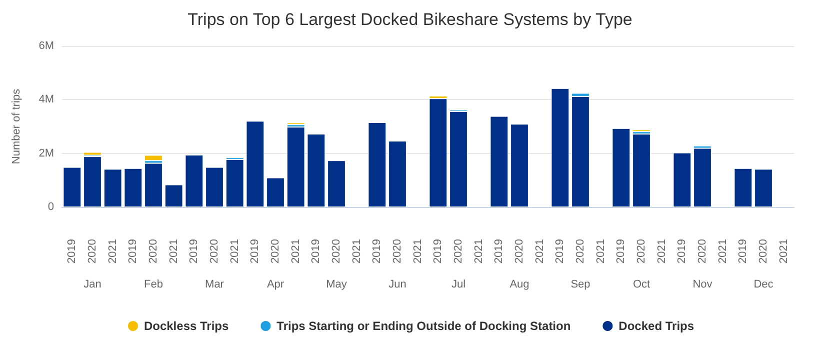  What do you see at coordinates (46, 46) in the screenshot?
I see `y-tick-label: 6M` at bounding box center [46, 46].